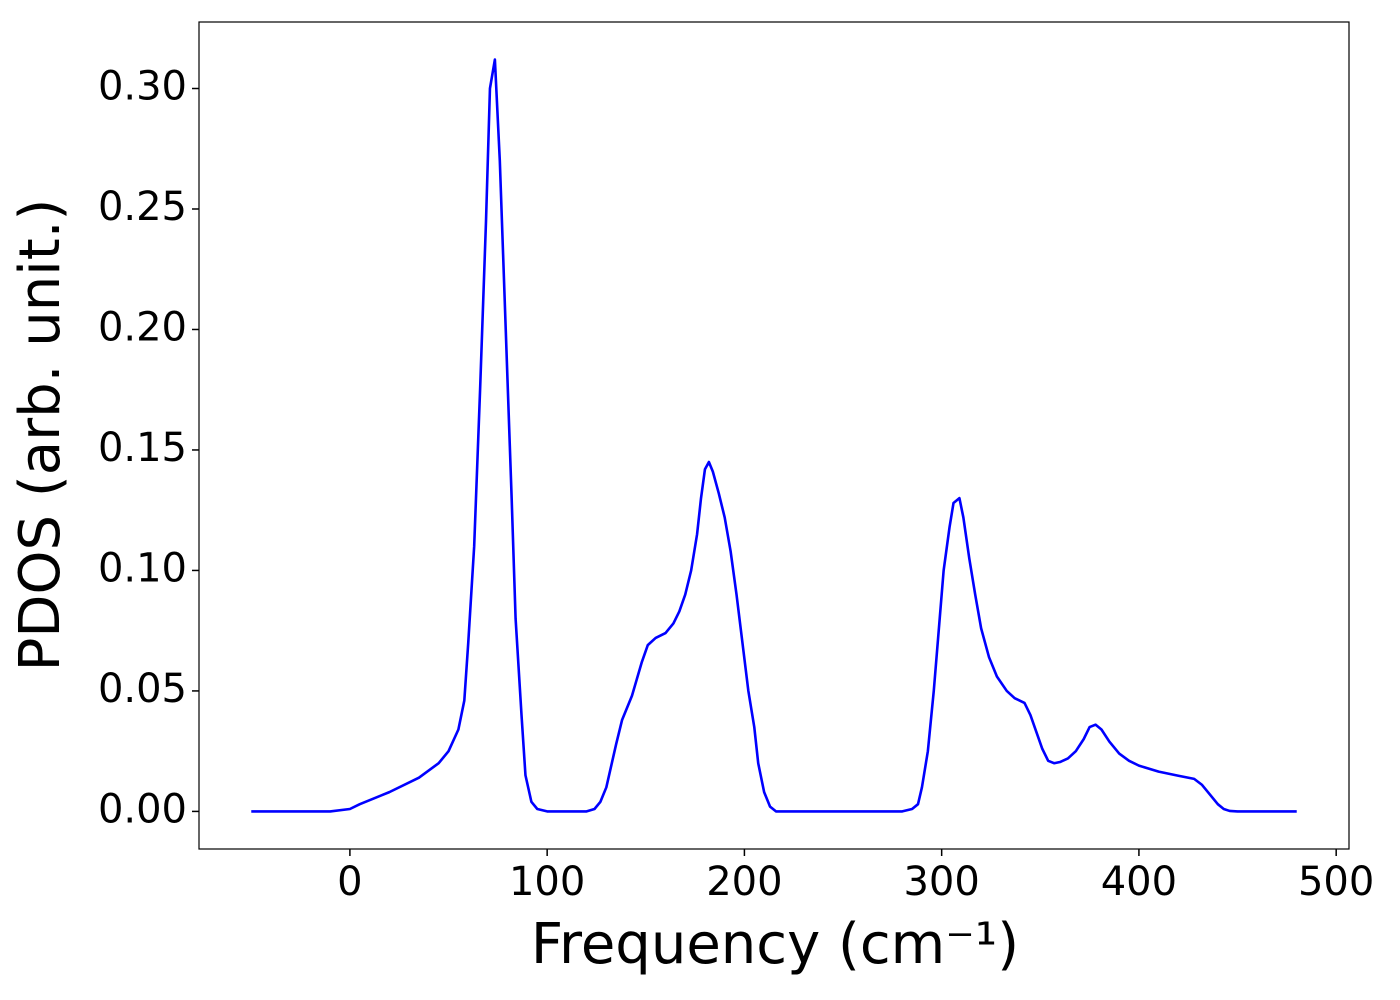 Image resolution: width=1400 pixels, height=1000 pixels. Describe the element at coordinates (744, 882) in the screenshot. I see `x-tick-label: 200` at that location.